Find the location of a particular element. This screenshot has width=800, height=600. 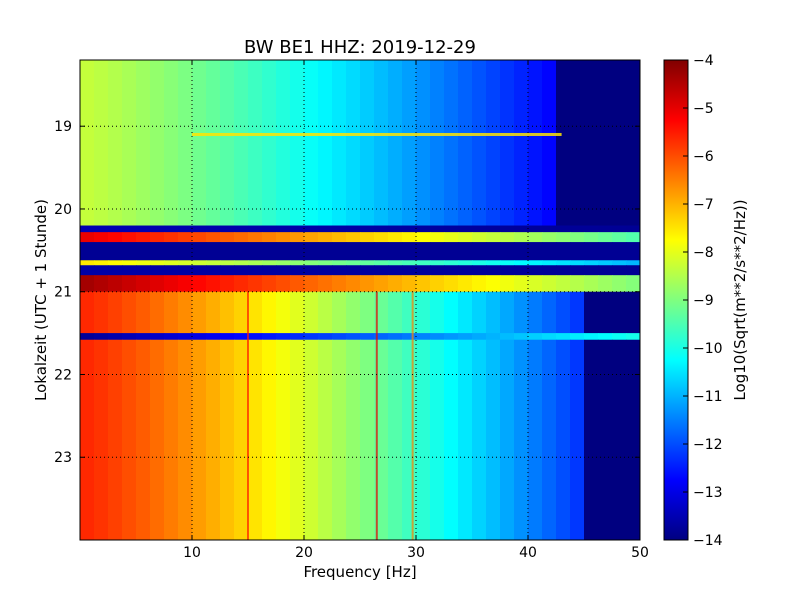

colorbar-tick-label: −9 is located at coordinates (703, 301).